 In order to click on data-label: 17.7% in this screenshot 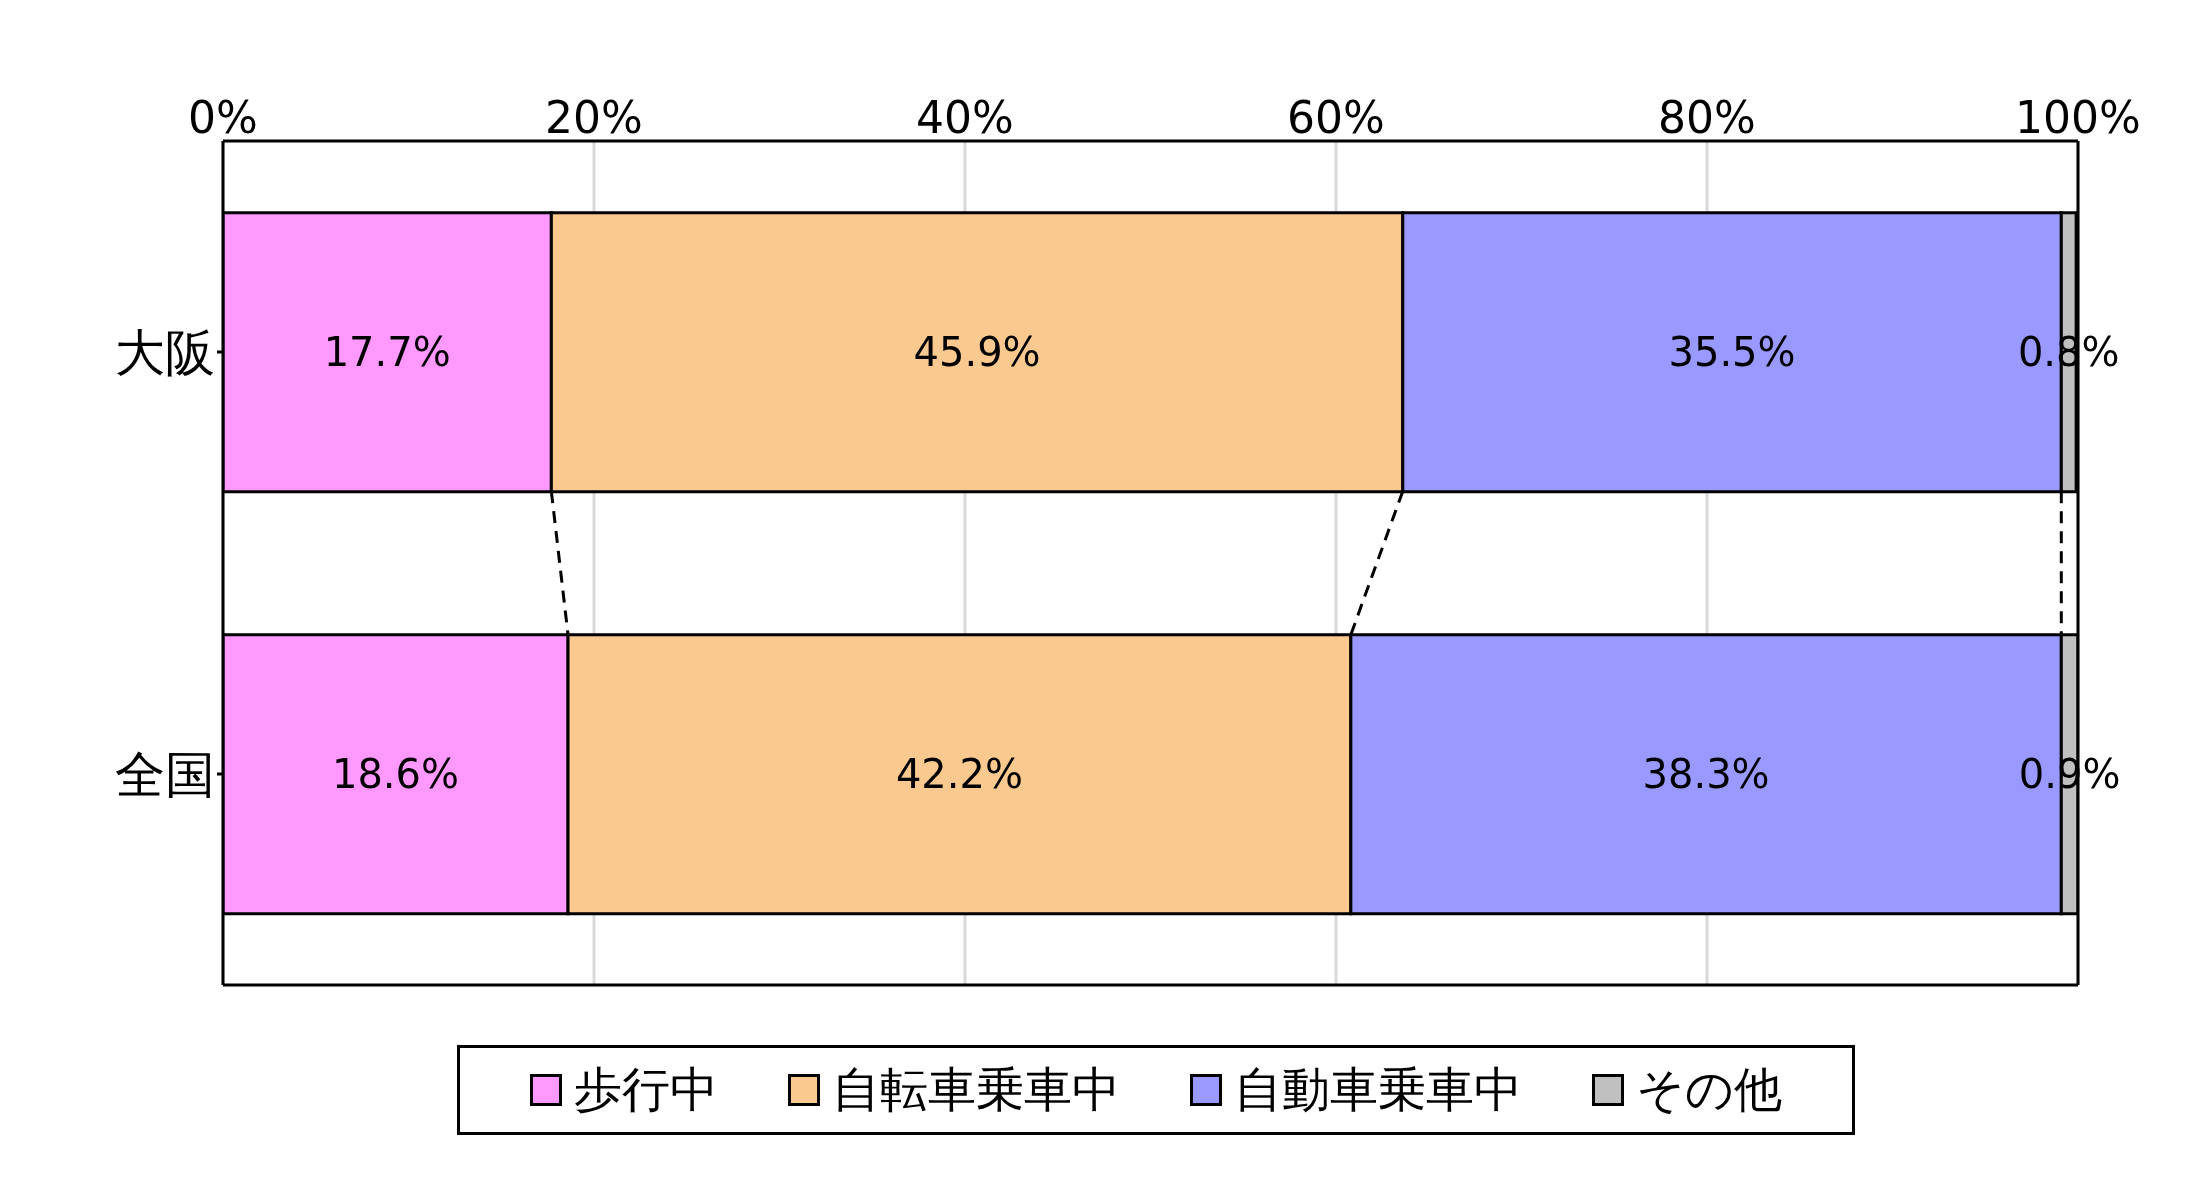, I will do `click(387, 352)`.